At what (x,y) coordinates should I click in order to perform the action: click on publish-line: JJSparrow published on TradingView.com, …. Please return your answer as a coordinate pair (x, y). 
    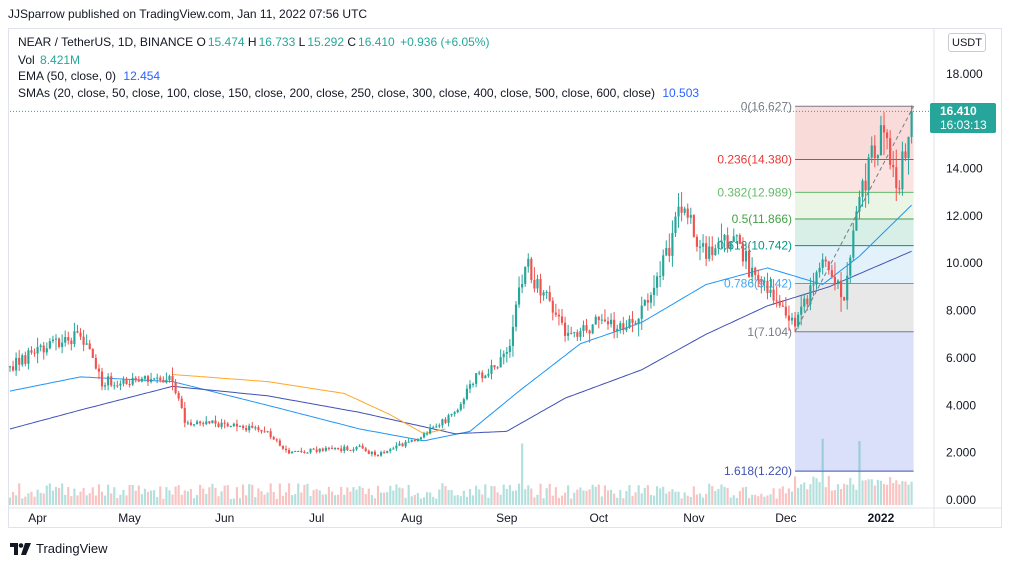
    Looking at the image, I should click on (188, 14).